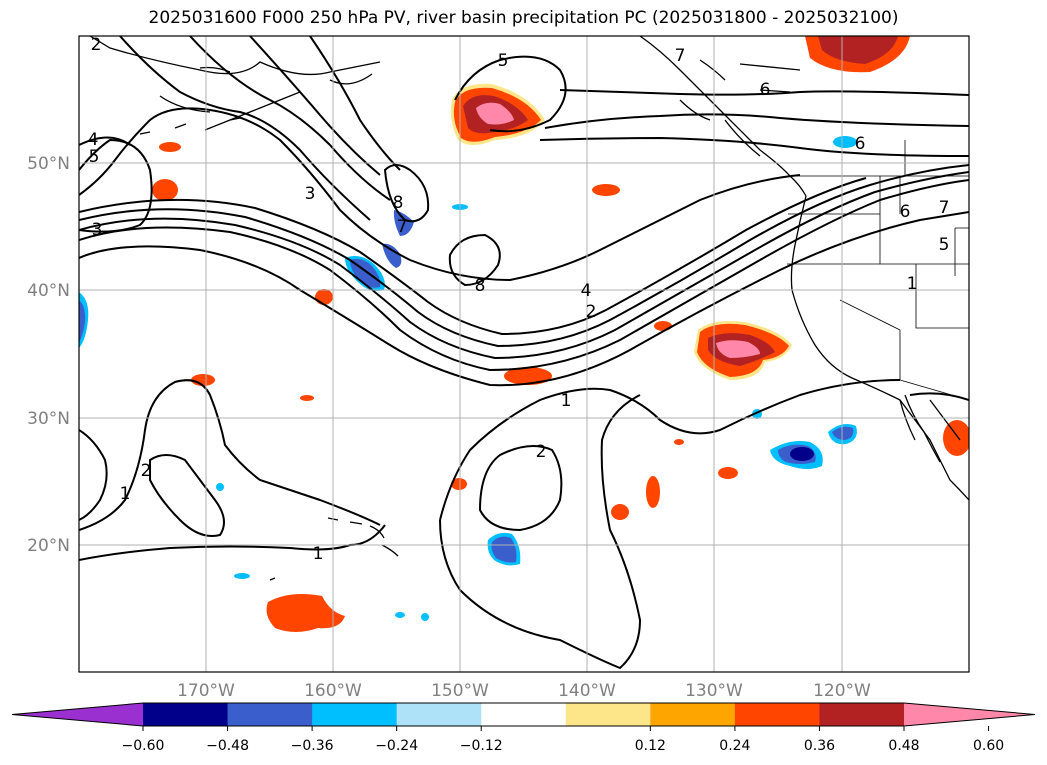 Image resolution: width=1047 pixels, height=765 pixels. I want to click on lat-label: 40°N, so click(48, 291).